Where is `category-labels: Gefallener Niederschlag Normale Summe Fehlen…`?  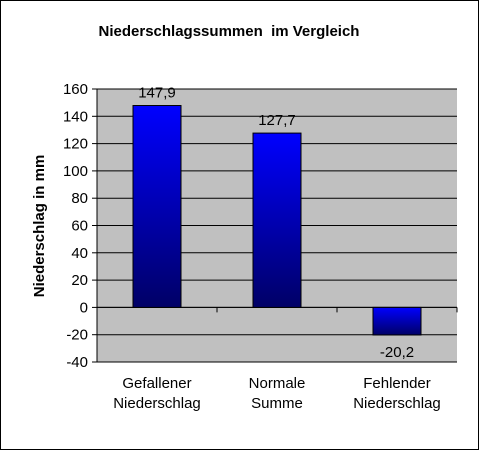
category-labels: Gefallener Niederschlag Normale Summe Fehlen… is located at coordinates (277, 393).